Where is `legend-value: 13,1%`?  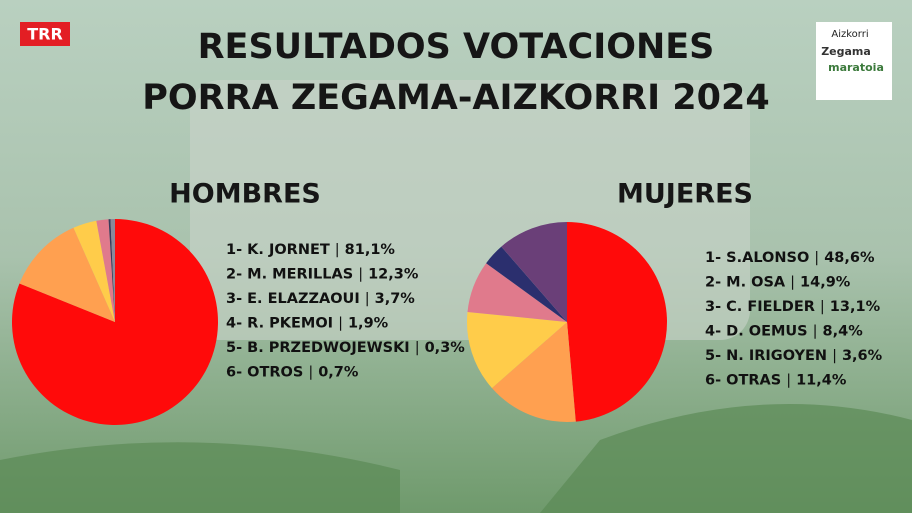
legend-value: 13,1% is located at coordinates (855, 307).